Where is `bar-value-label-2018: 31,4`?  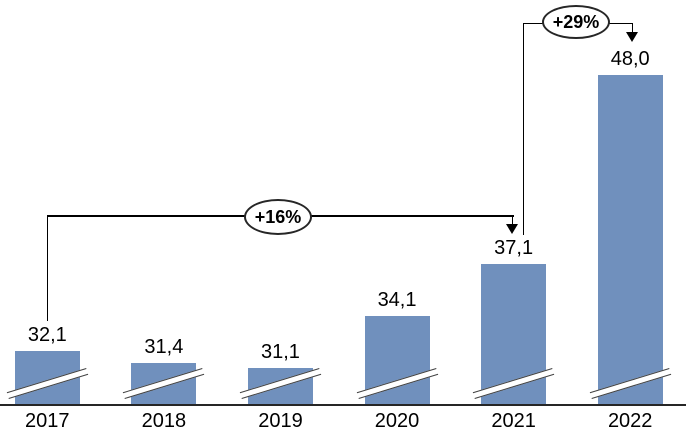 bar-value-label-2018: 31,4 is located at coordinates (164, 347).